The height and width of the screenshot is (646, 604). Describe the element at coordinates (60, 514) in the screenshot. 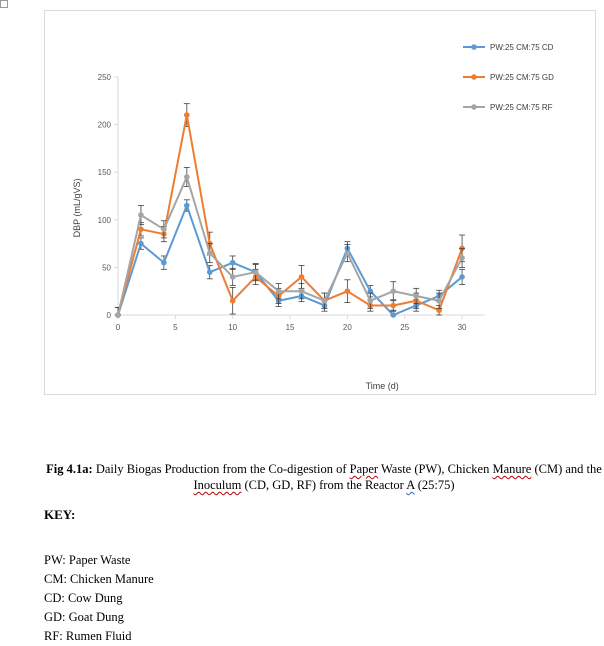

I see `key-heading: KEY:` at that location.